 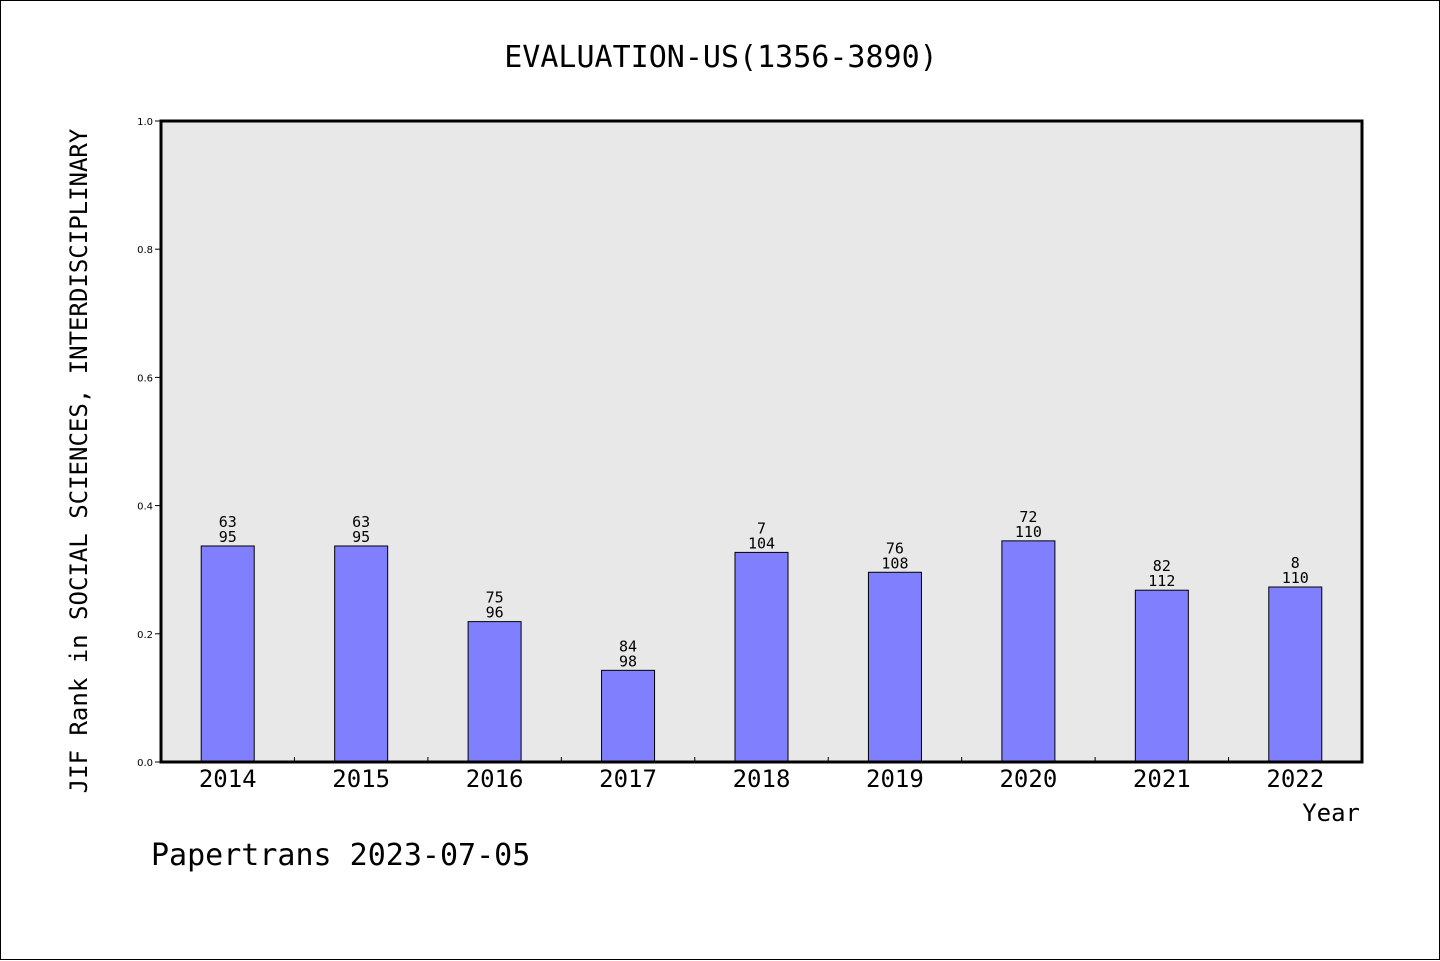 What do you see at coordinates (628, 646) in the screenshot?
I see `rank-label-2017: 84` at bounding box center [628, 646].